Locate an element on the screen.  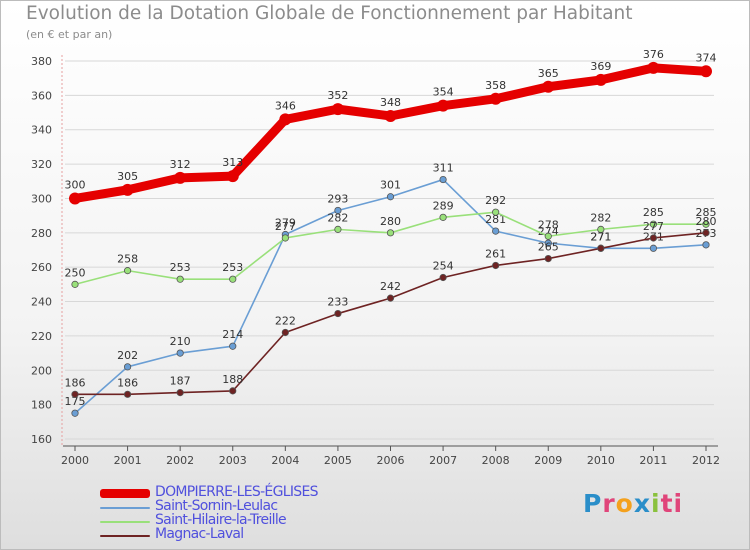
data-label: 281 is located at coordinates (495, 219).